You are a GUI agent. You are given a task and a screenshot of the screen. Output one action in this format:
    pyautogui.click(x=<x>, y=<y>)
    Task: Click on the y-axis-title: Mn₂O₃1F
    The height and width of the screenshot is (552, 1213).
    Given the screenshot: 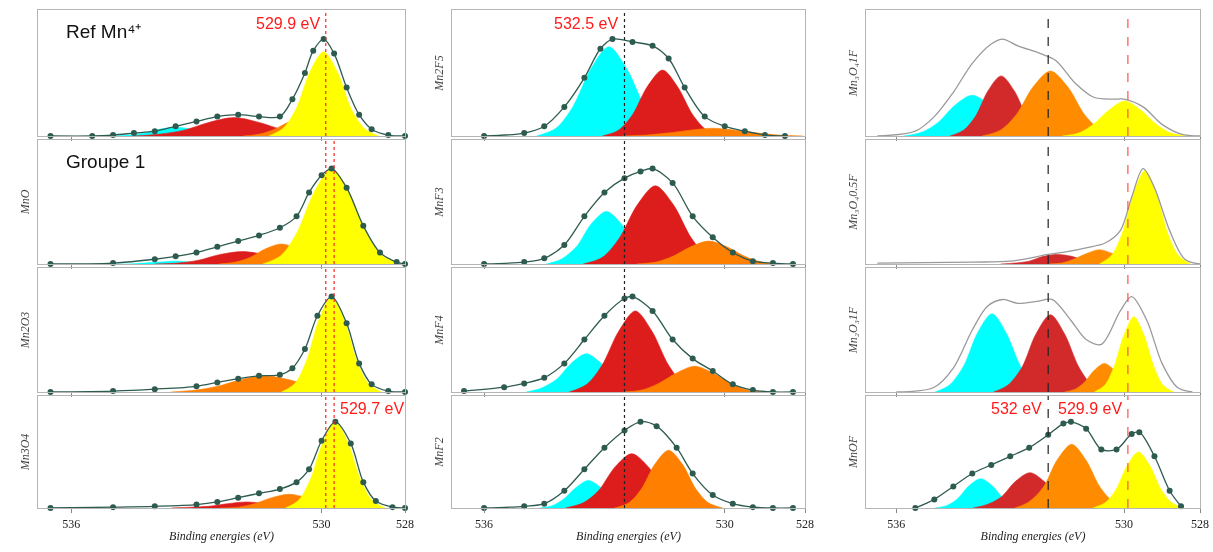 What is the action you would take?
    pyautogui.click(x=853, y=330)
    